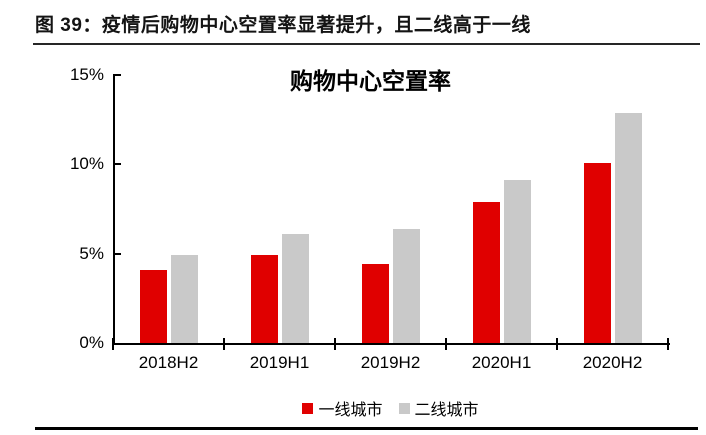 Image resolution: width=706 pixels, height=435 pixels. I want to click on legend-item-二线城市: 二线城市, so click(438, 408).